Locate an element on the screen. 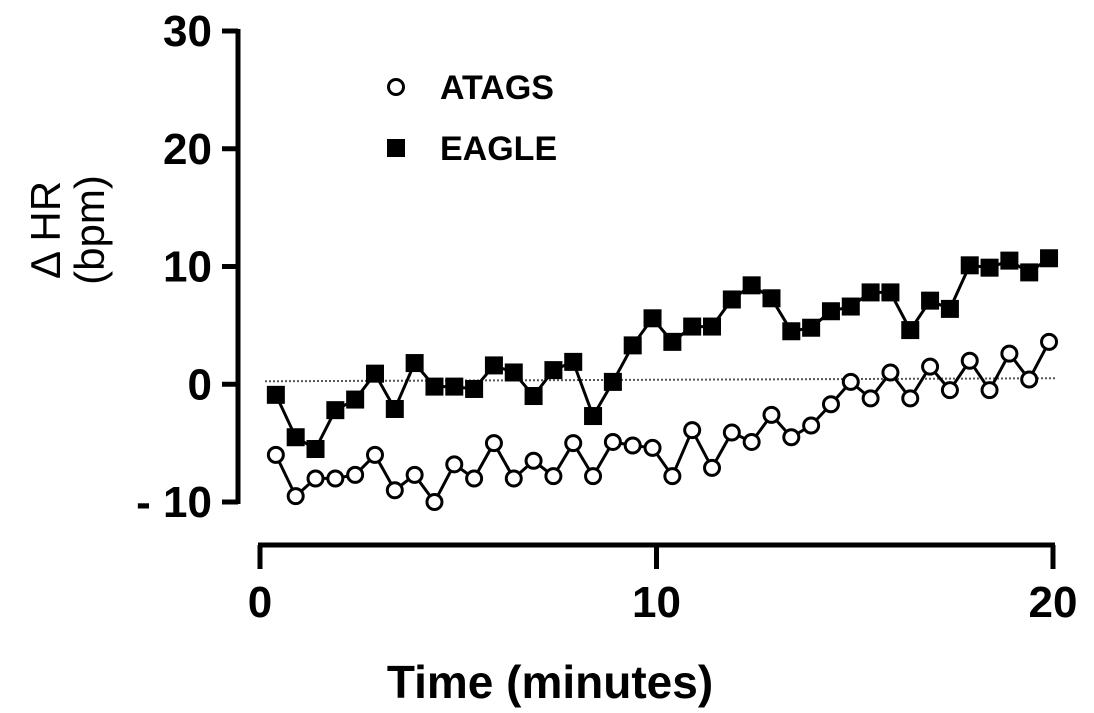  x-axis: 0 10 20 is located at coordinates (663, 584).